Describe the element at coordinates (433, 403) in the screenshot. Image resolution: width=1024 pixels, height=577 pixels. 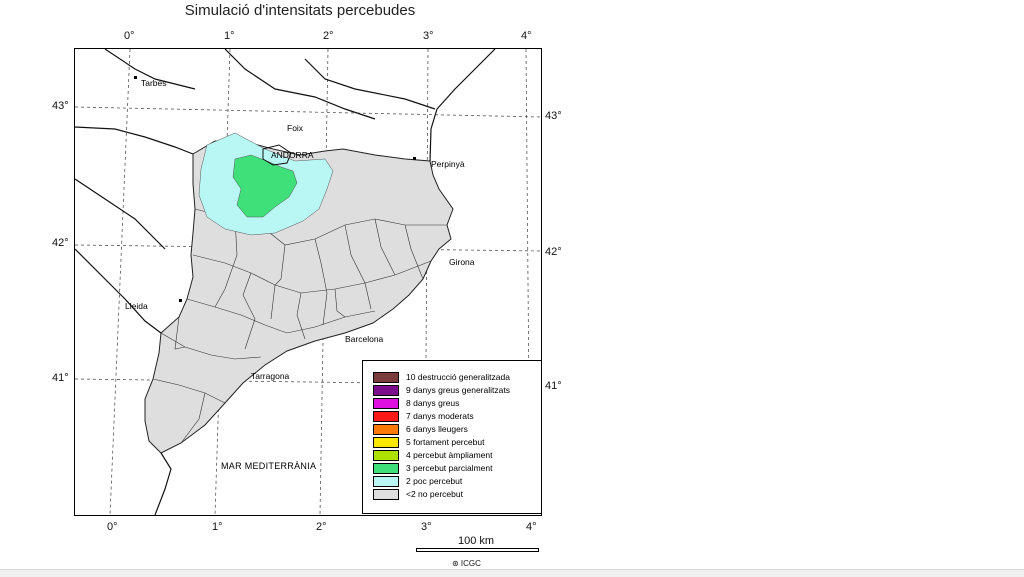
I see `legend-label-8: 8 danys greus` at that location.